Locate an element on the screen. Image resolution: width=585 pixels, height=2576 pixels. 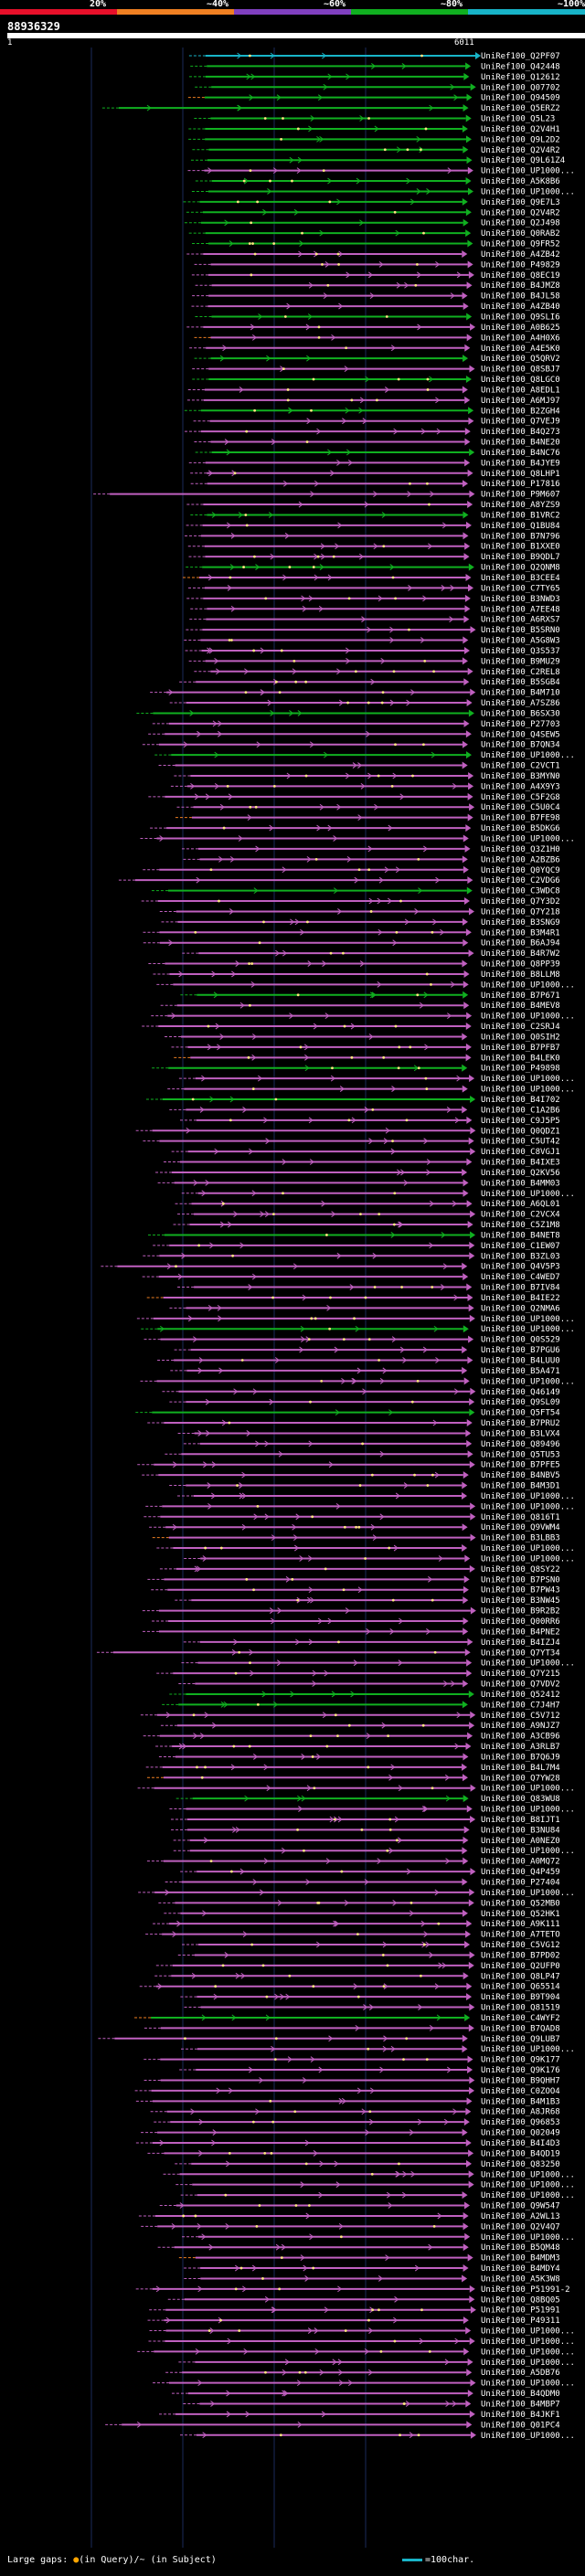
hit-label: UniRef100_C8VGJ1 is located at coordinates (520, 1152).